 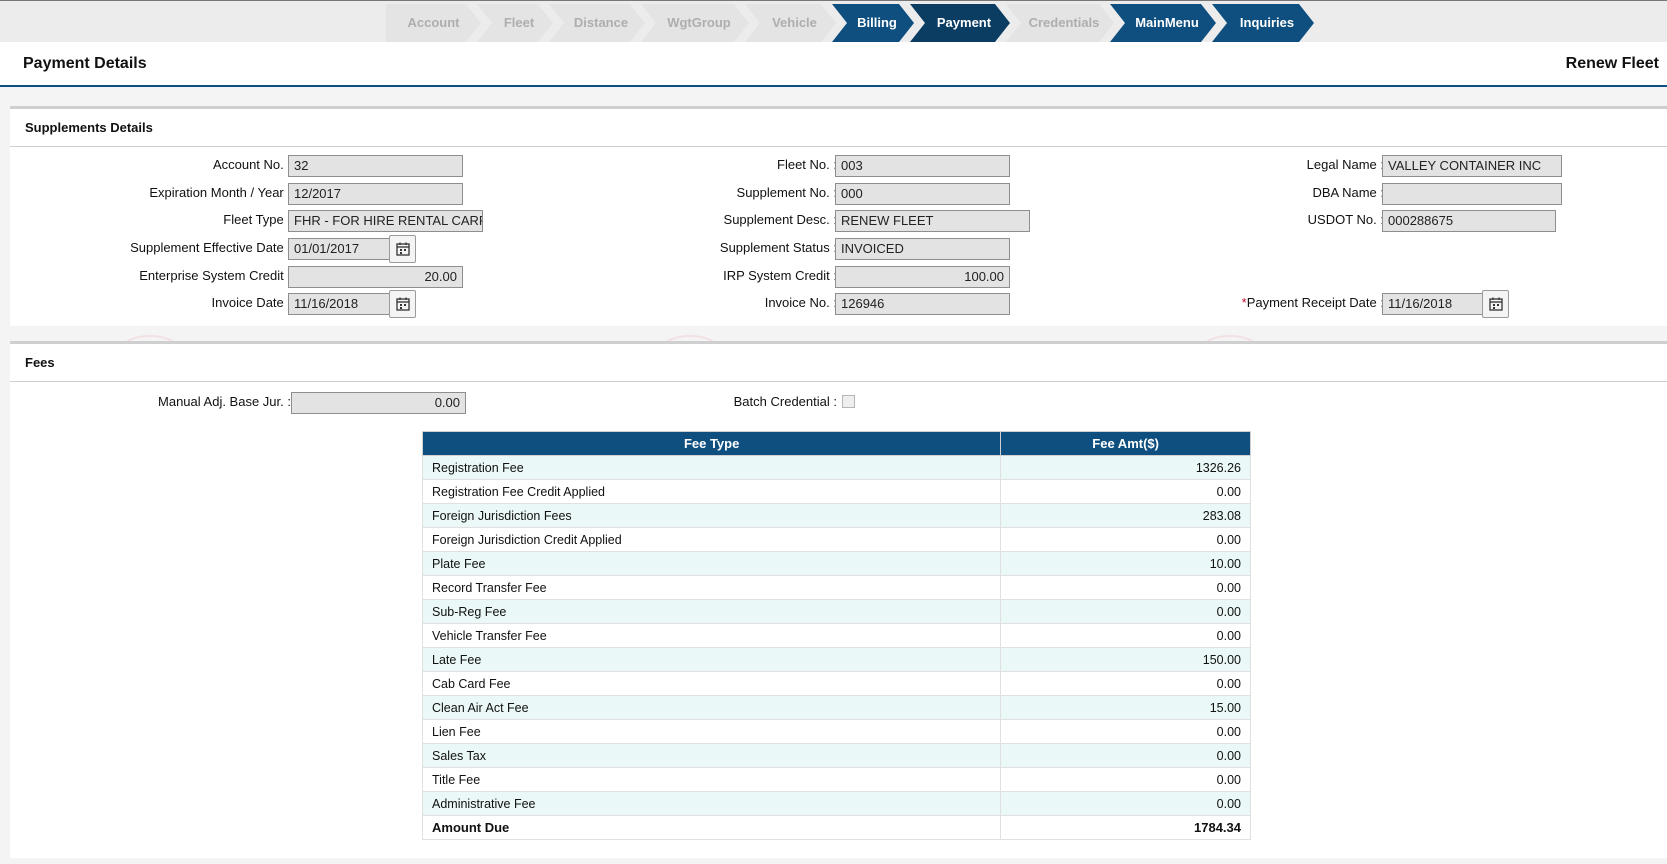 I want to click on fee-type-column-header: Fee Type, so click(x=711, y=443).